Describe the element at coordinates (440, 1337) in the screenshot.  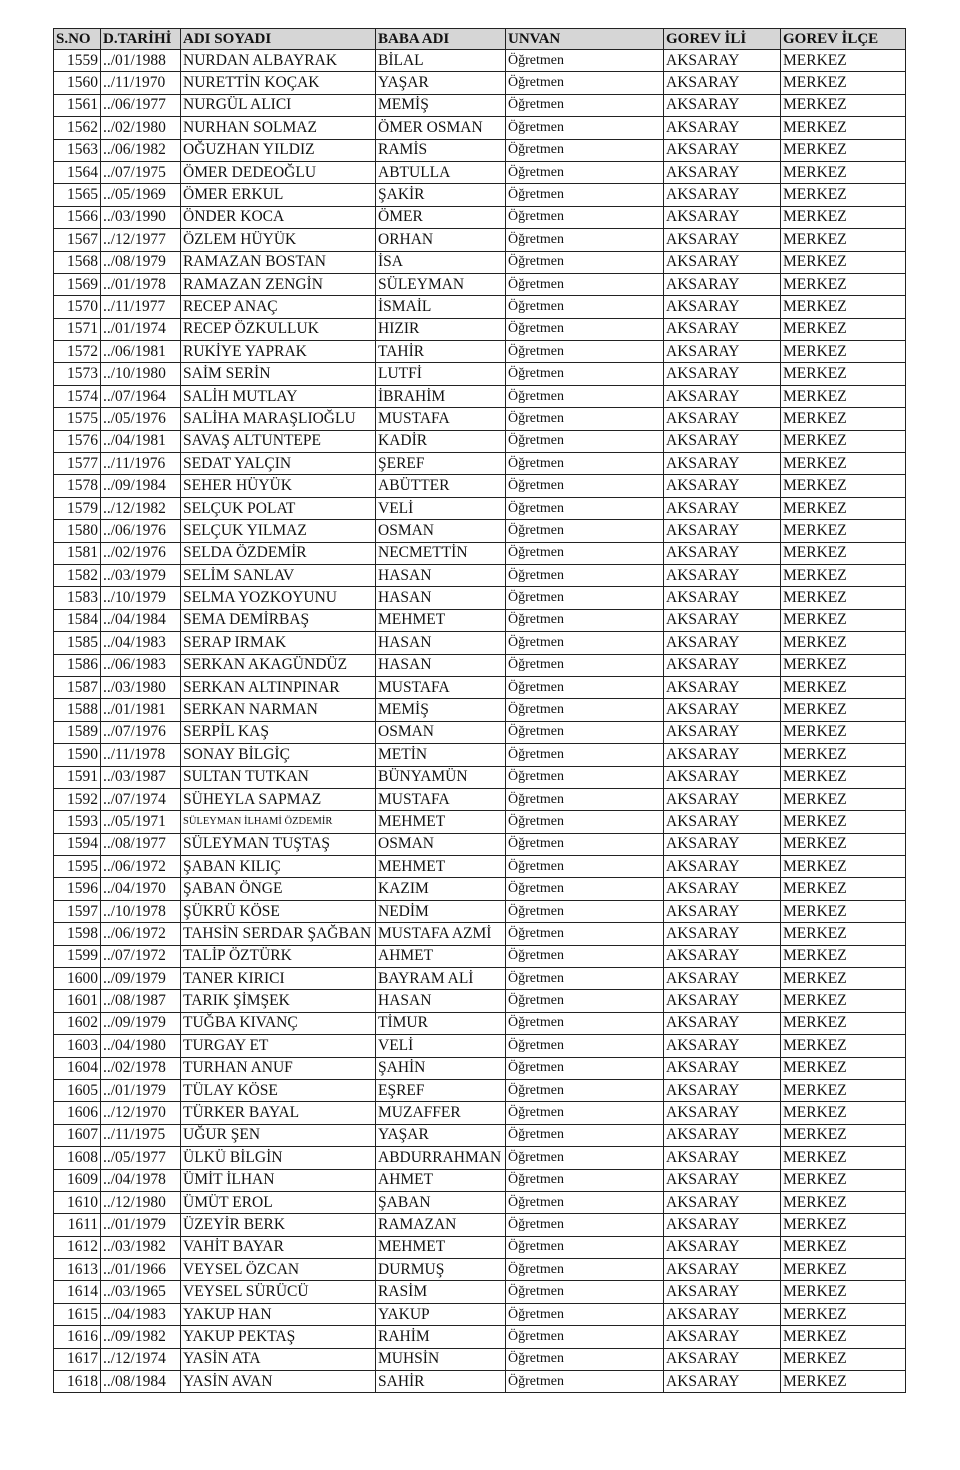
I see `father-name-cell: RAHİM` at that location.